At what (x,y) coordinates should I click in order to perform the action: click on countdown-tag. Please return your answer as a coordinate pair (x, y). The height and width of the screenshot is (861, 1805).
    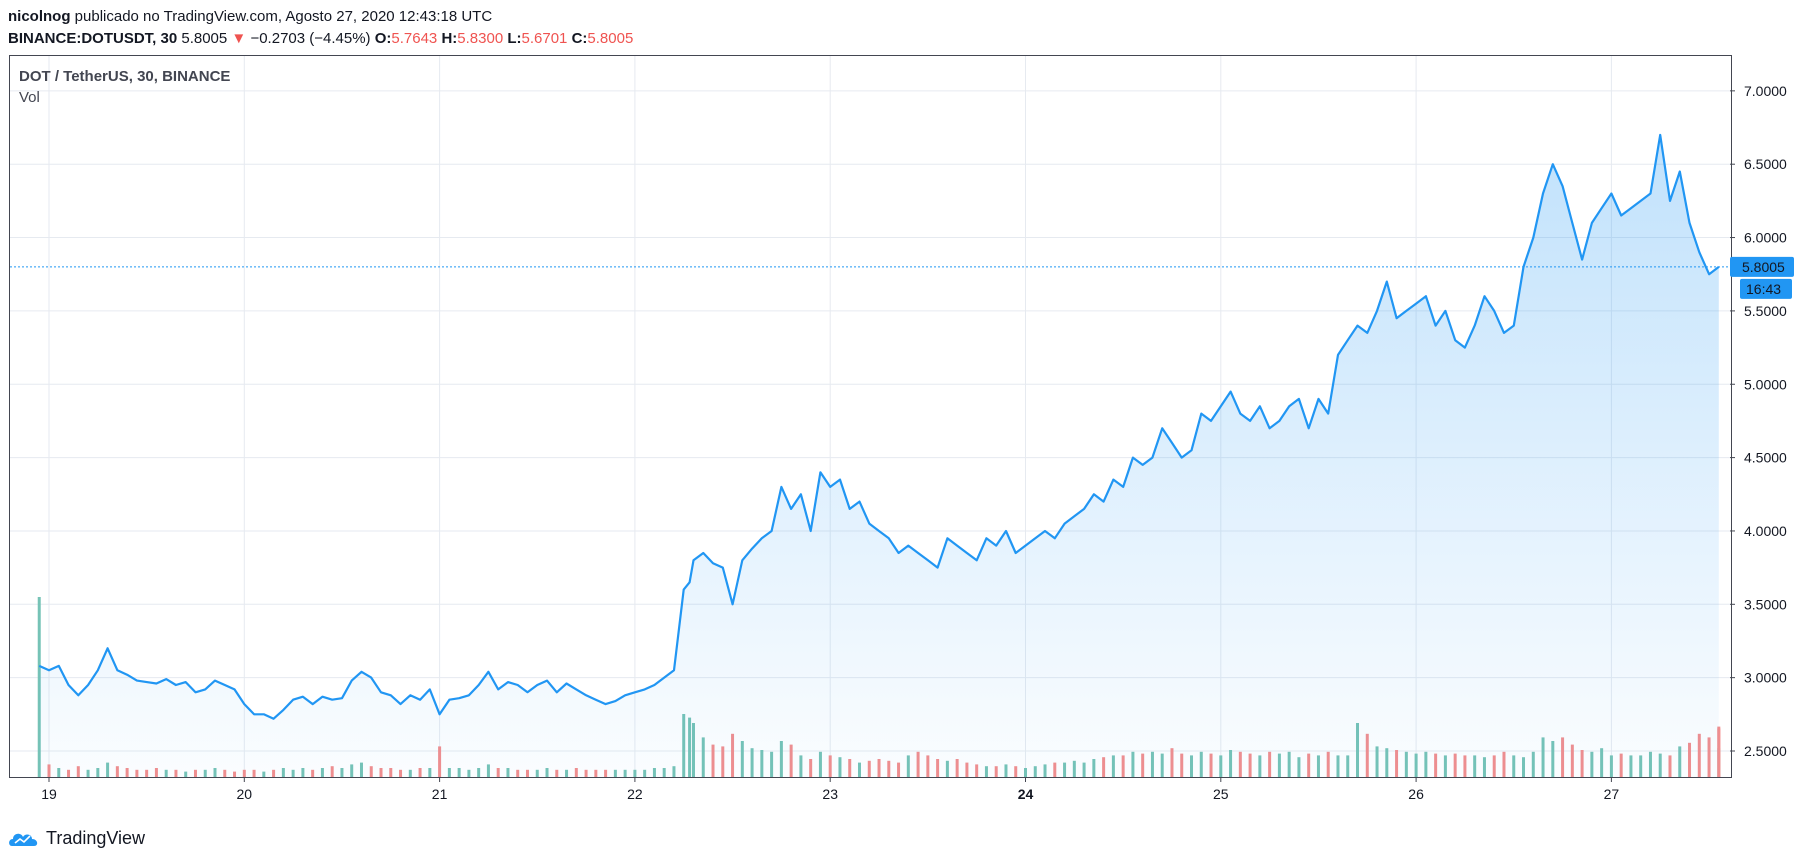
    Looking at the image, I should click on (1766, 288).